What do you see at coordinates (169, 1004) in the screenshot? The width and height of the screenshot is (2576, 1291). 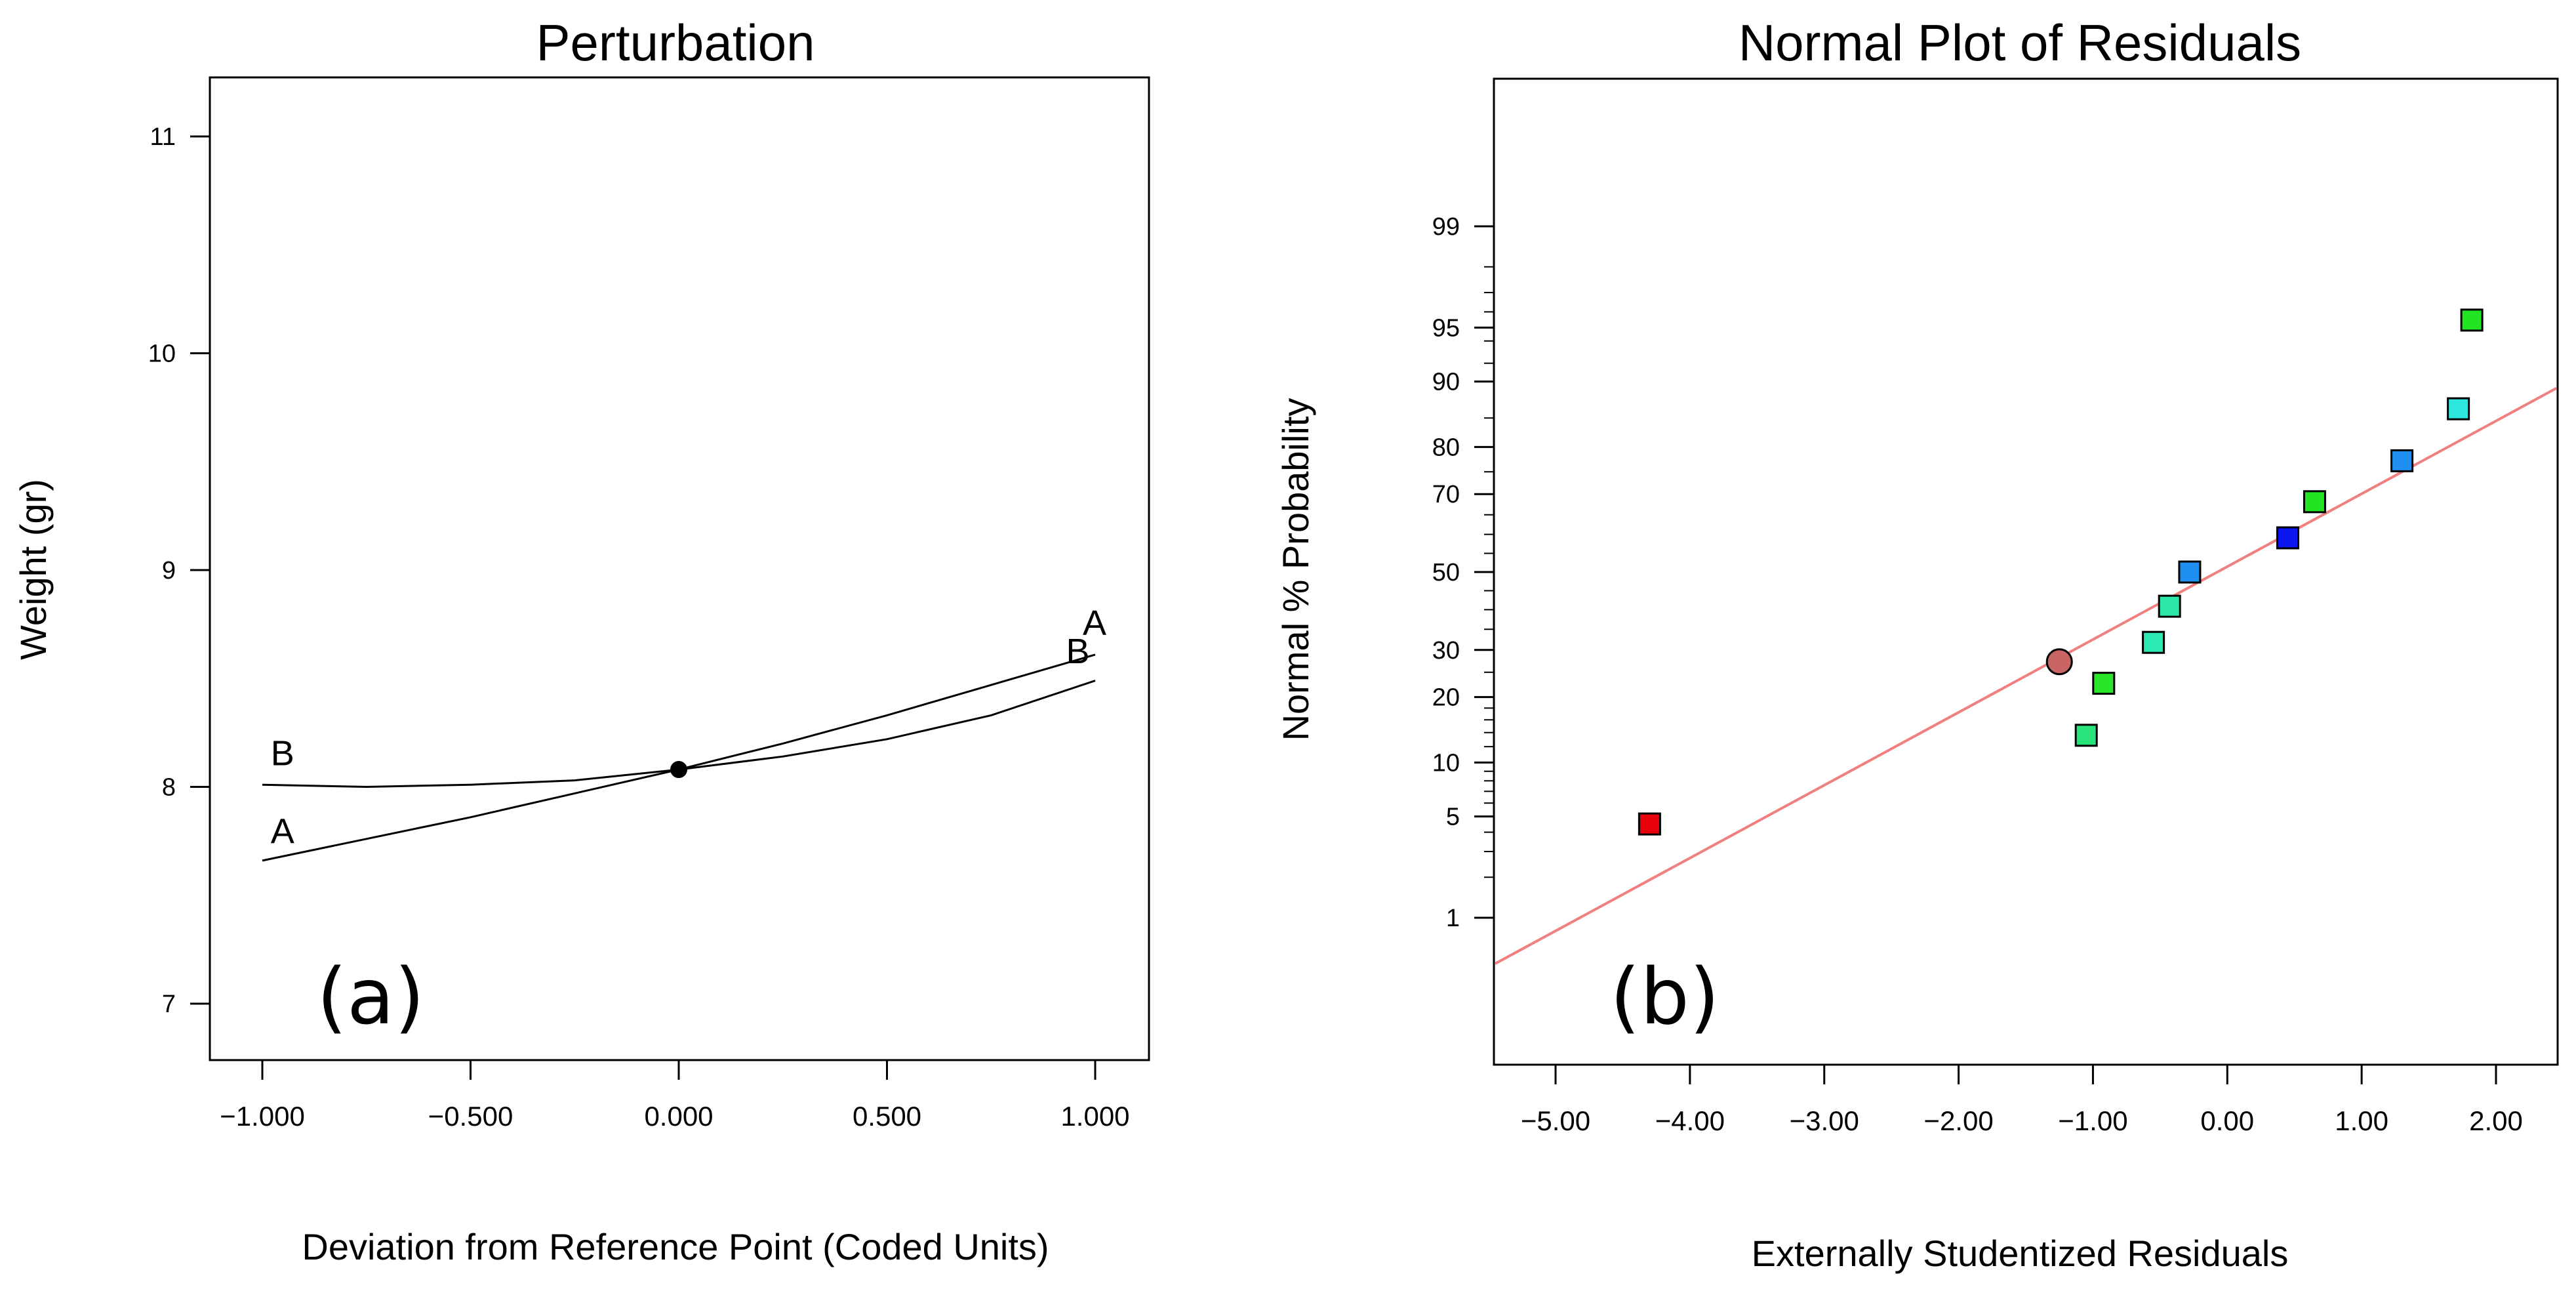 I see `y-tick-label: 7` at bounding box center [169, 1004].